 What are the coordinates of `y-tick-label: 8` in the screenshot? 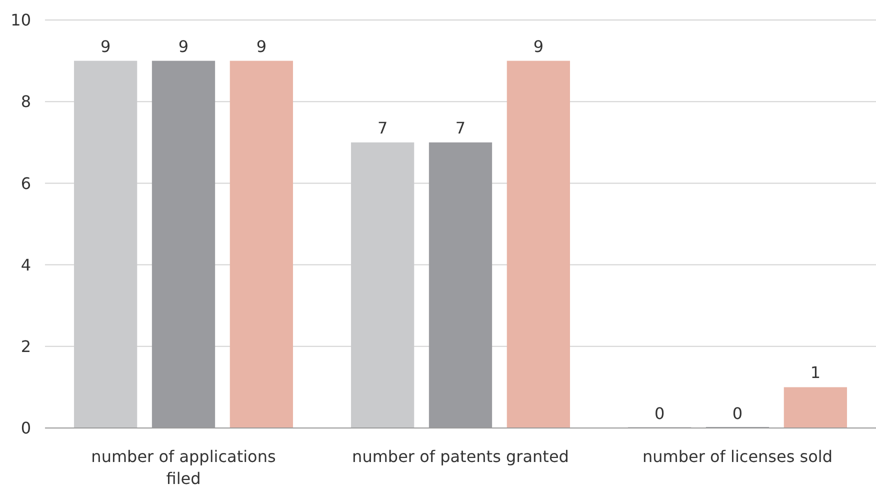 It's located at (25, 102).